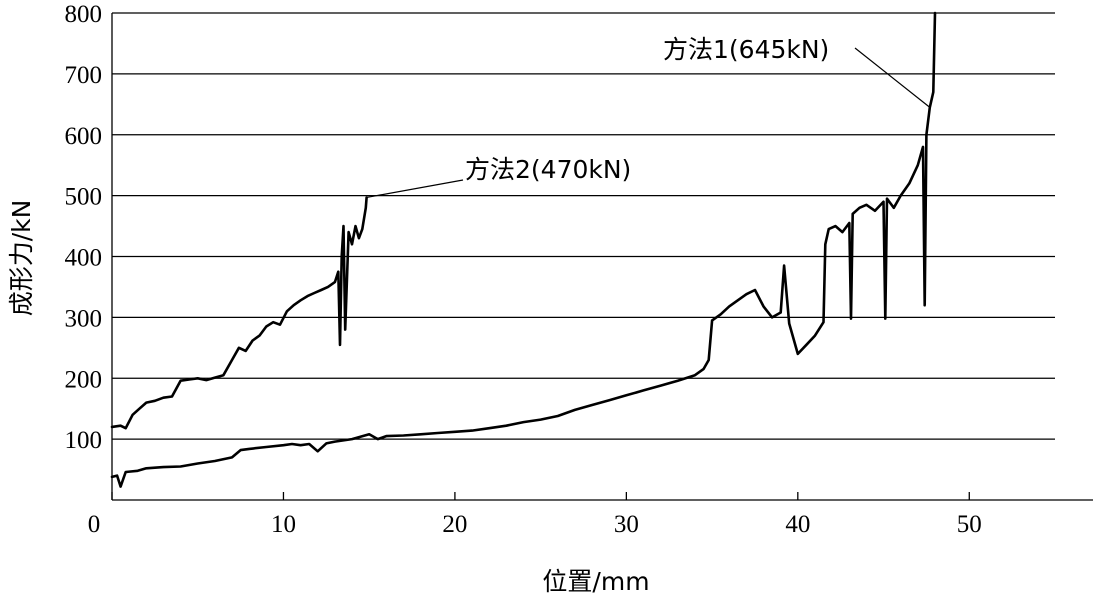 The height and width of the screenshot is (597, 1095). What do you see at coordinates (84, 227) in the screenshot?
I see `y-axis-ticks: 100 200 300 400 500 600 700 800` at bounding box center [84, 227].